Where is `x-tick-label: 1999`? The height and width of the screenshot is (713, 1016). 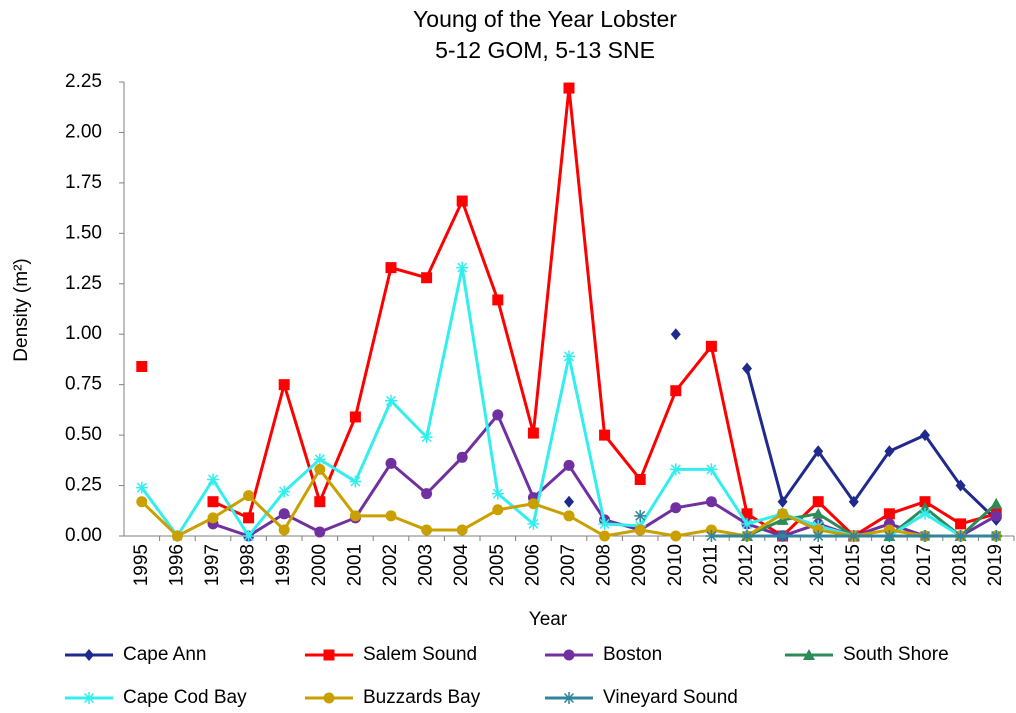 x-tick-label: 1999 is located at coordinates (283, 565).